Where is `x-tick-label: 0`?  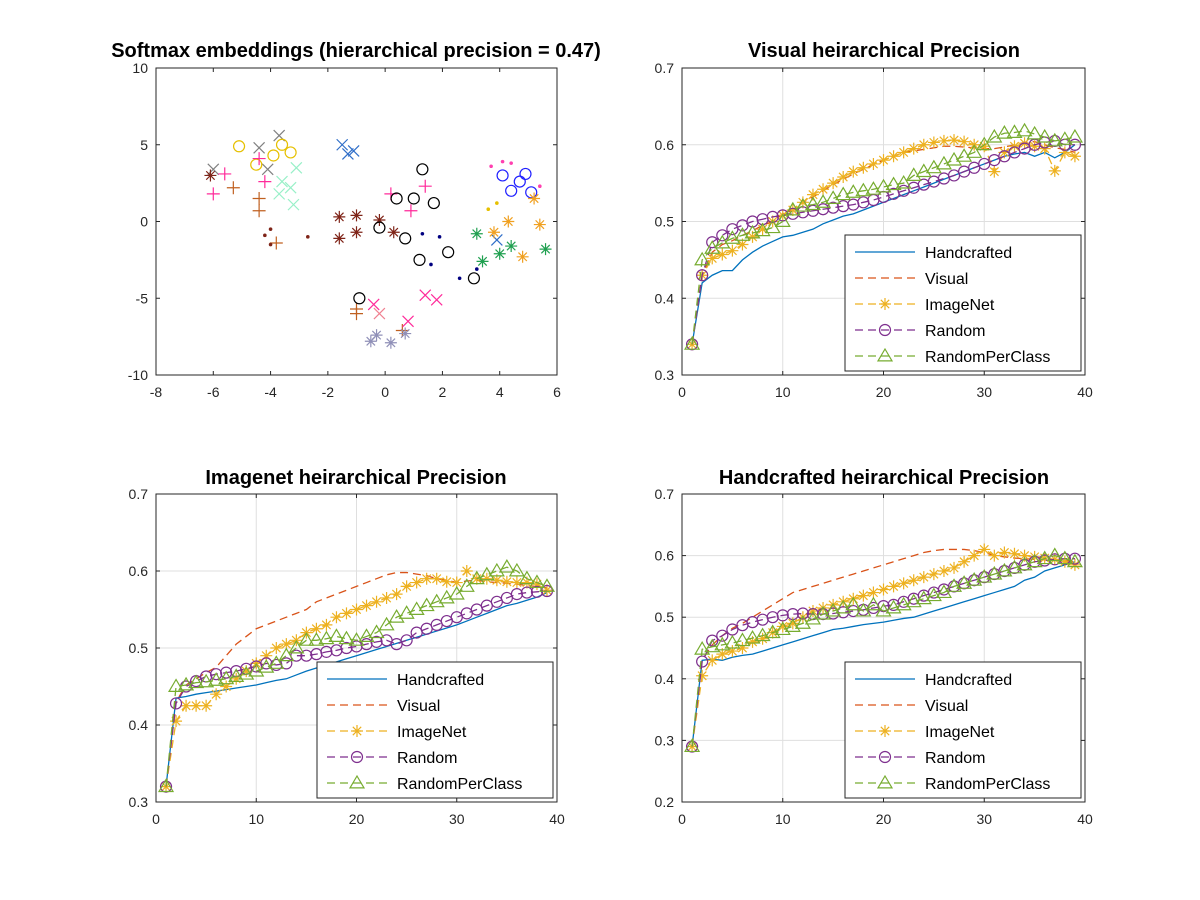
x-tick-label: 0 is located at coordinates (682, 819).